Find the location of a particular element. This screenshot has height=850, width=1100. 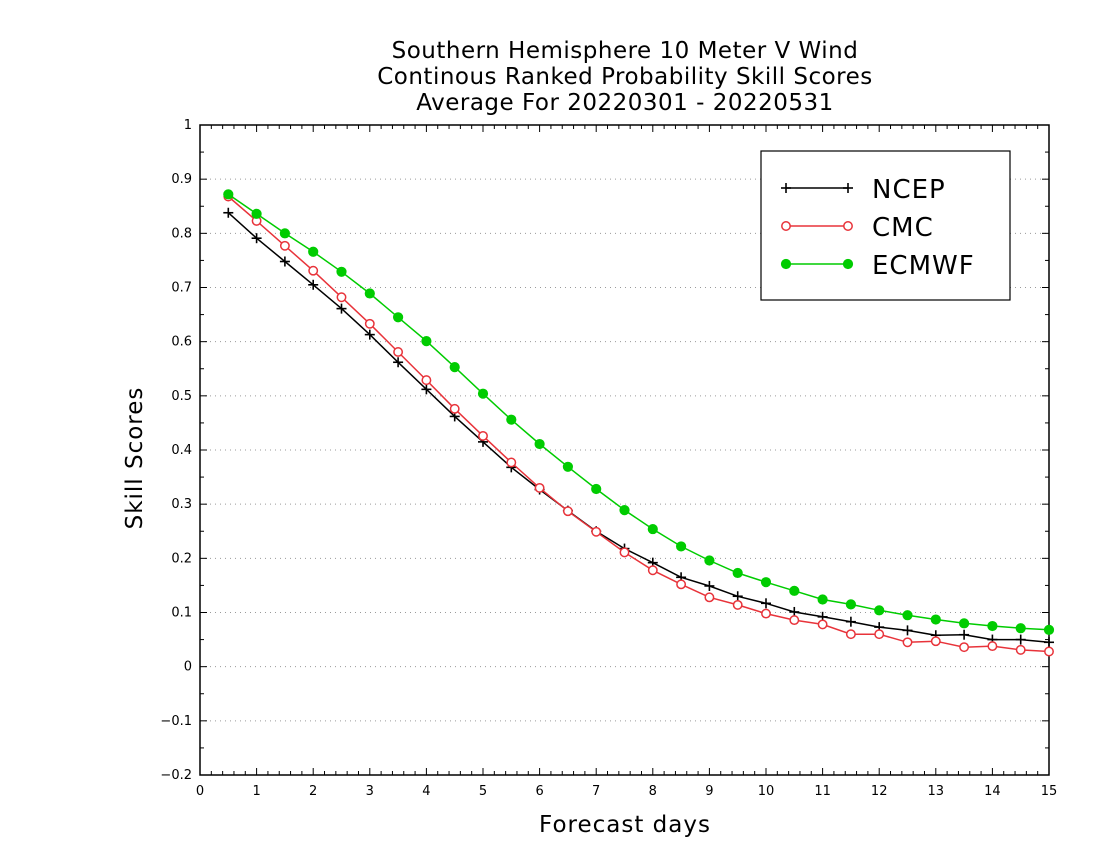

legend-item-cmc: CMC is located at coordinates (857, 228).